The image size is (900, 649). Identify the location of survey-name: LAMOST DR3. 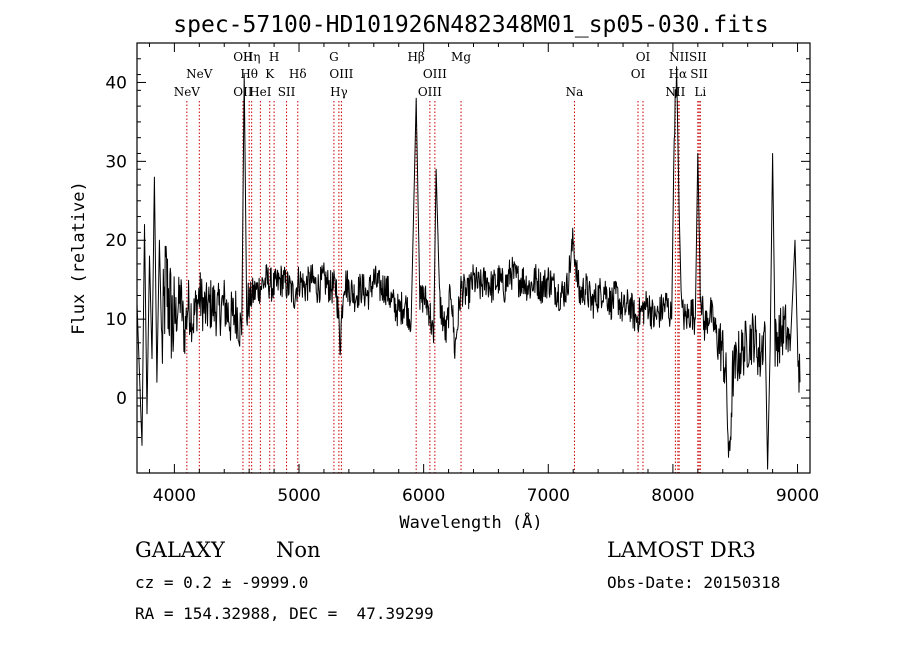
(681, 550).